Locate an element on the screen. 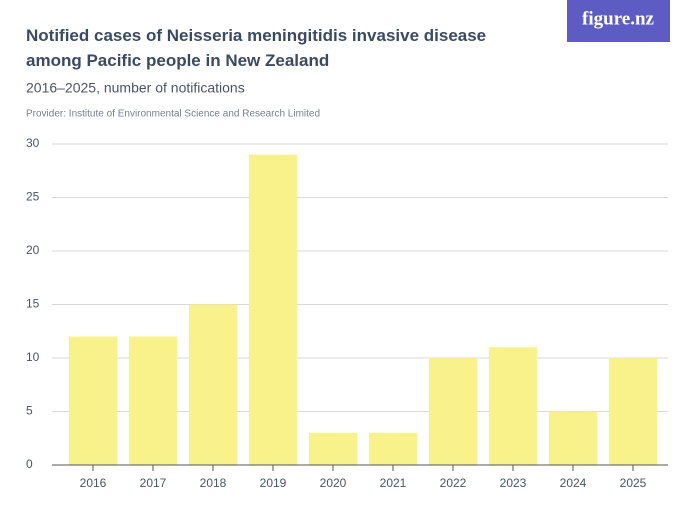 The width and height of the screenshot is (700, 525). x-tick-label: 2025 is located at coordinates (633, 483).